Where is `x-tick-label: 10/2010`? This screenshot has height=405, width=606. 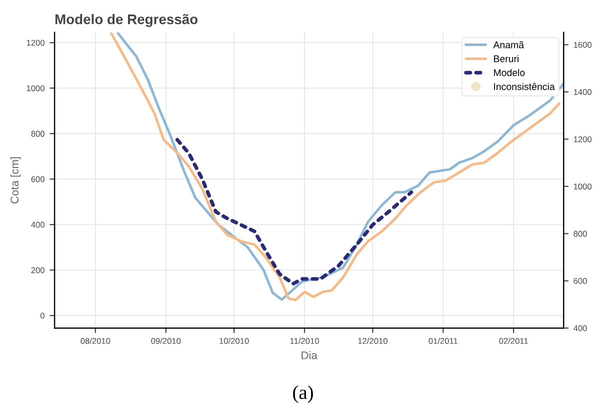 x-tick-label: 10/2010 is located at coordinates (234, 341).